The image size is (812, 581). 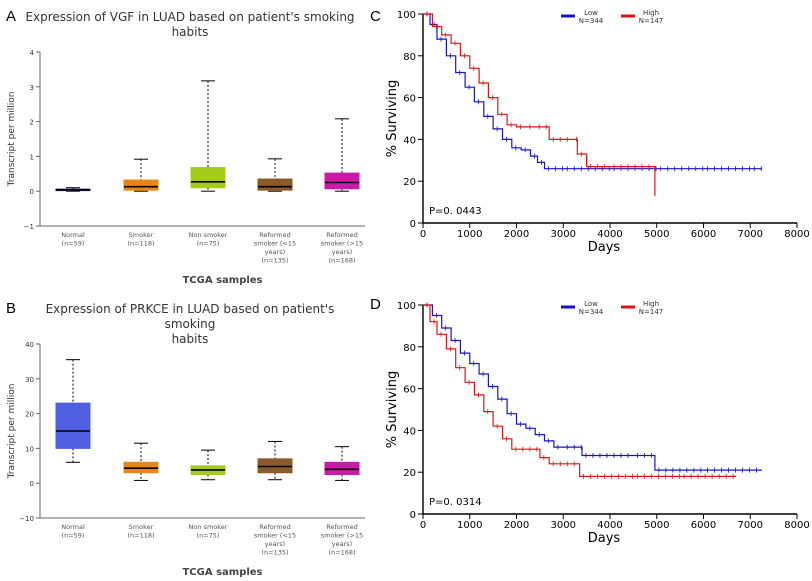 I want to click on y-tick-label: 3, so click(x=32, y=88).